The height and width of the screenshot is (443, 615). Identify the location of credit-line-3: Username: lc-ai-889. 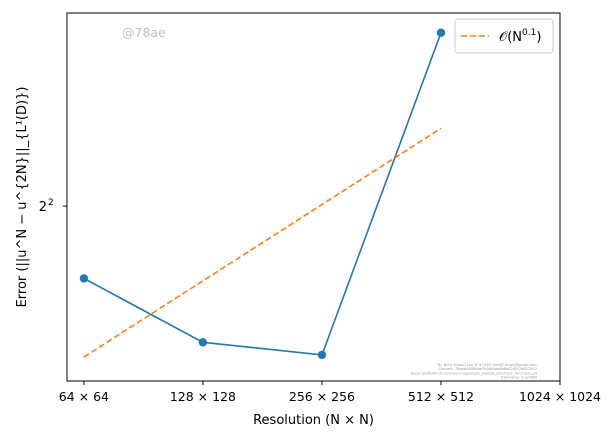
(519, 378).